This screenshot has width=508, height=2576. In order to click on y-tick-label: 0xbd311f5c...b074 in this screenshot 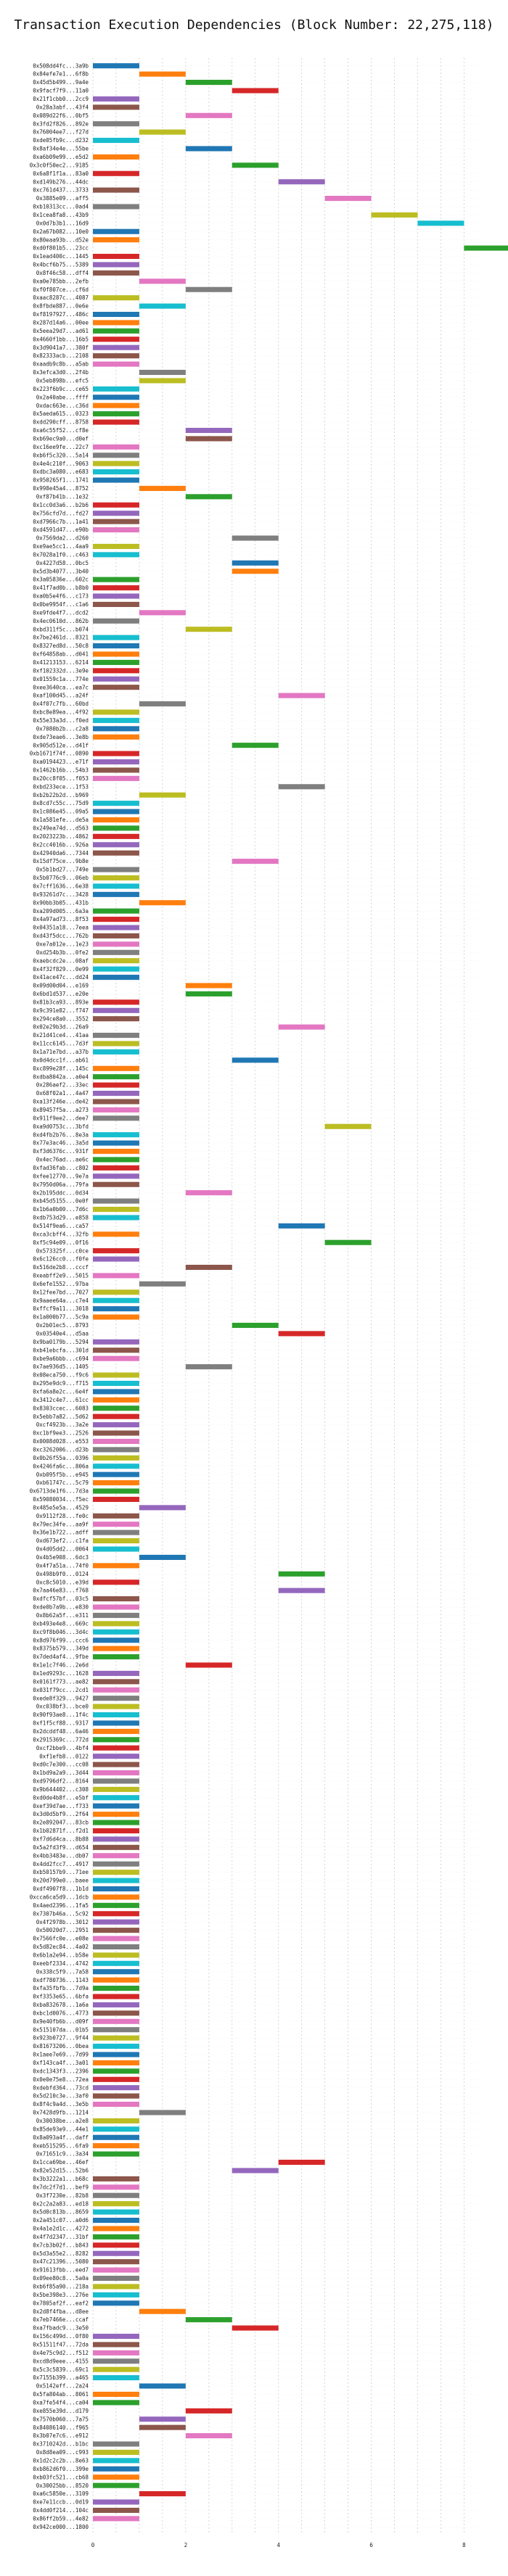, I will do `click(61, 629)`.